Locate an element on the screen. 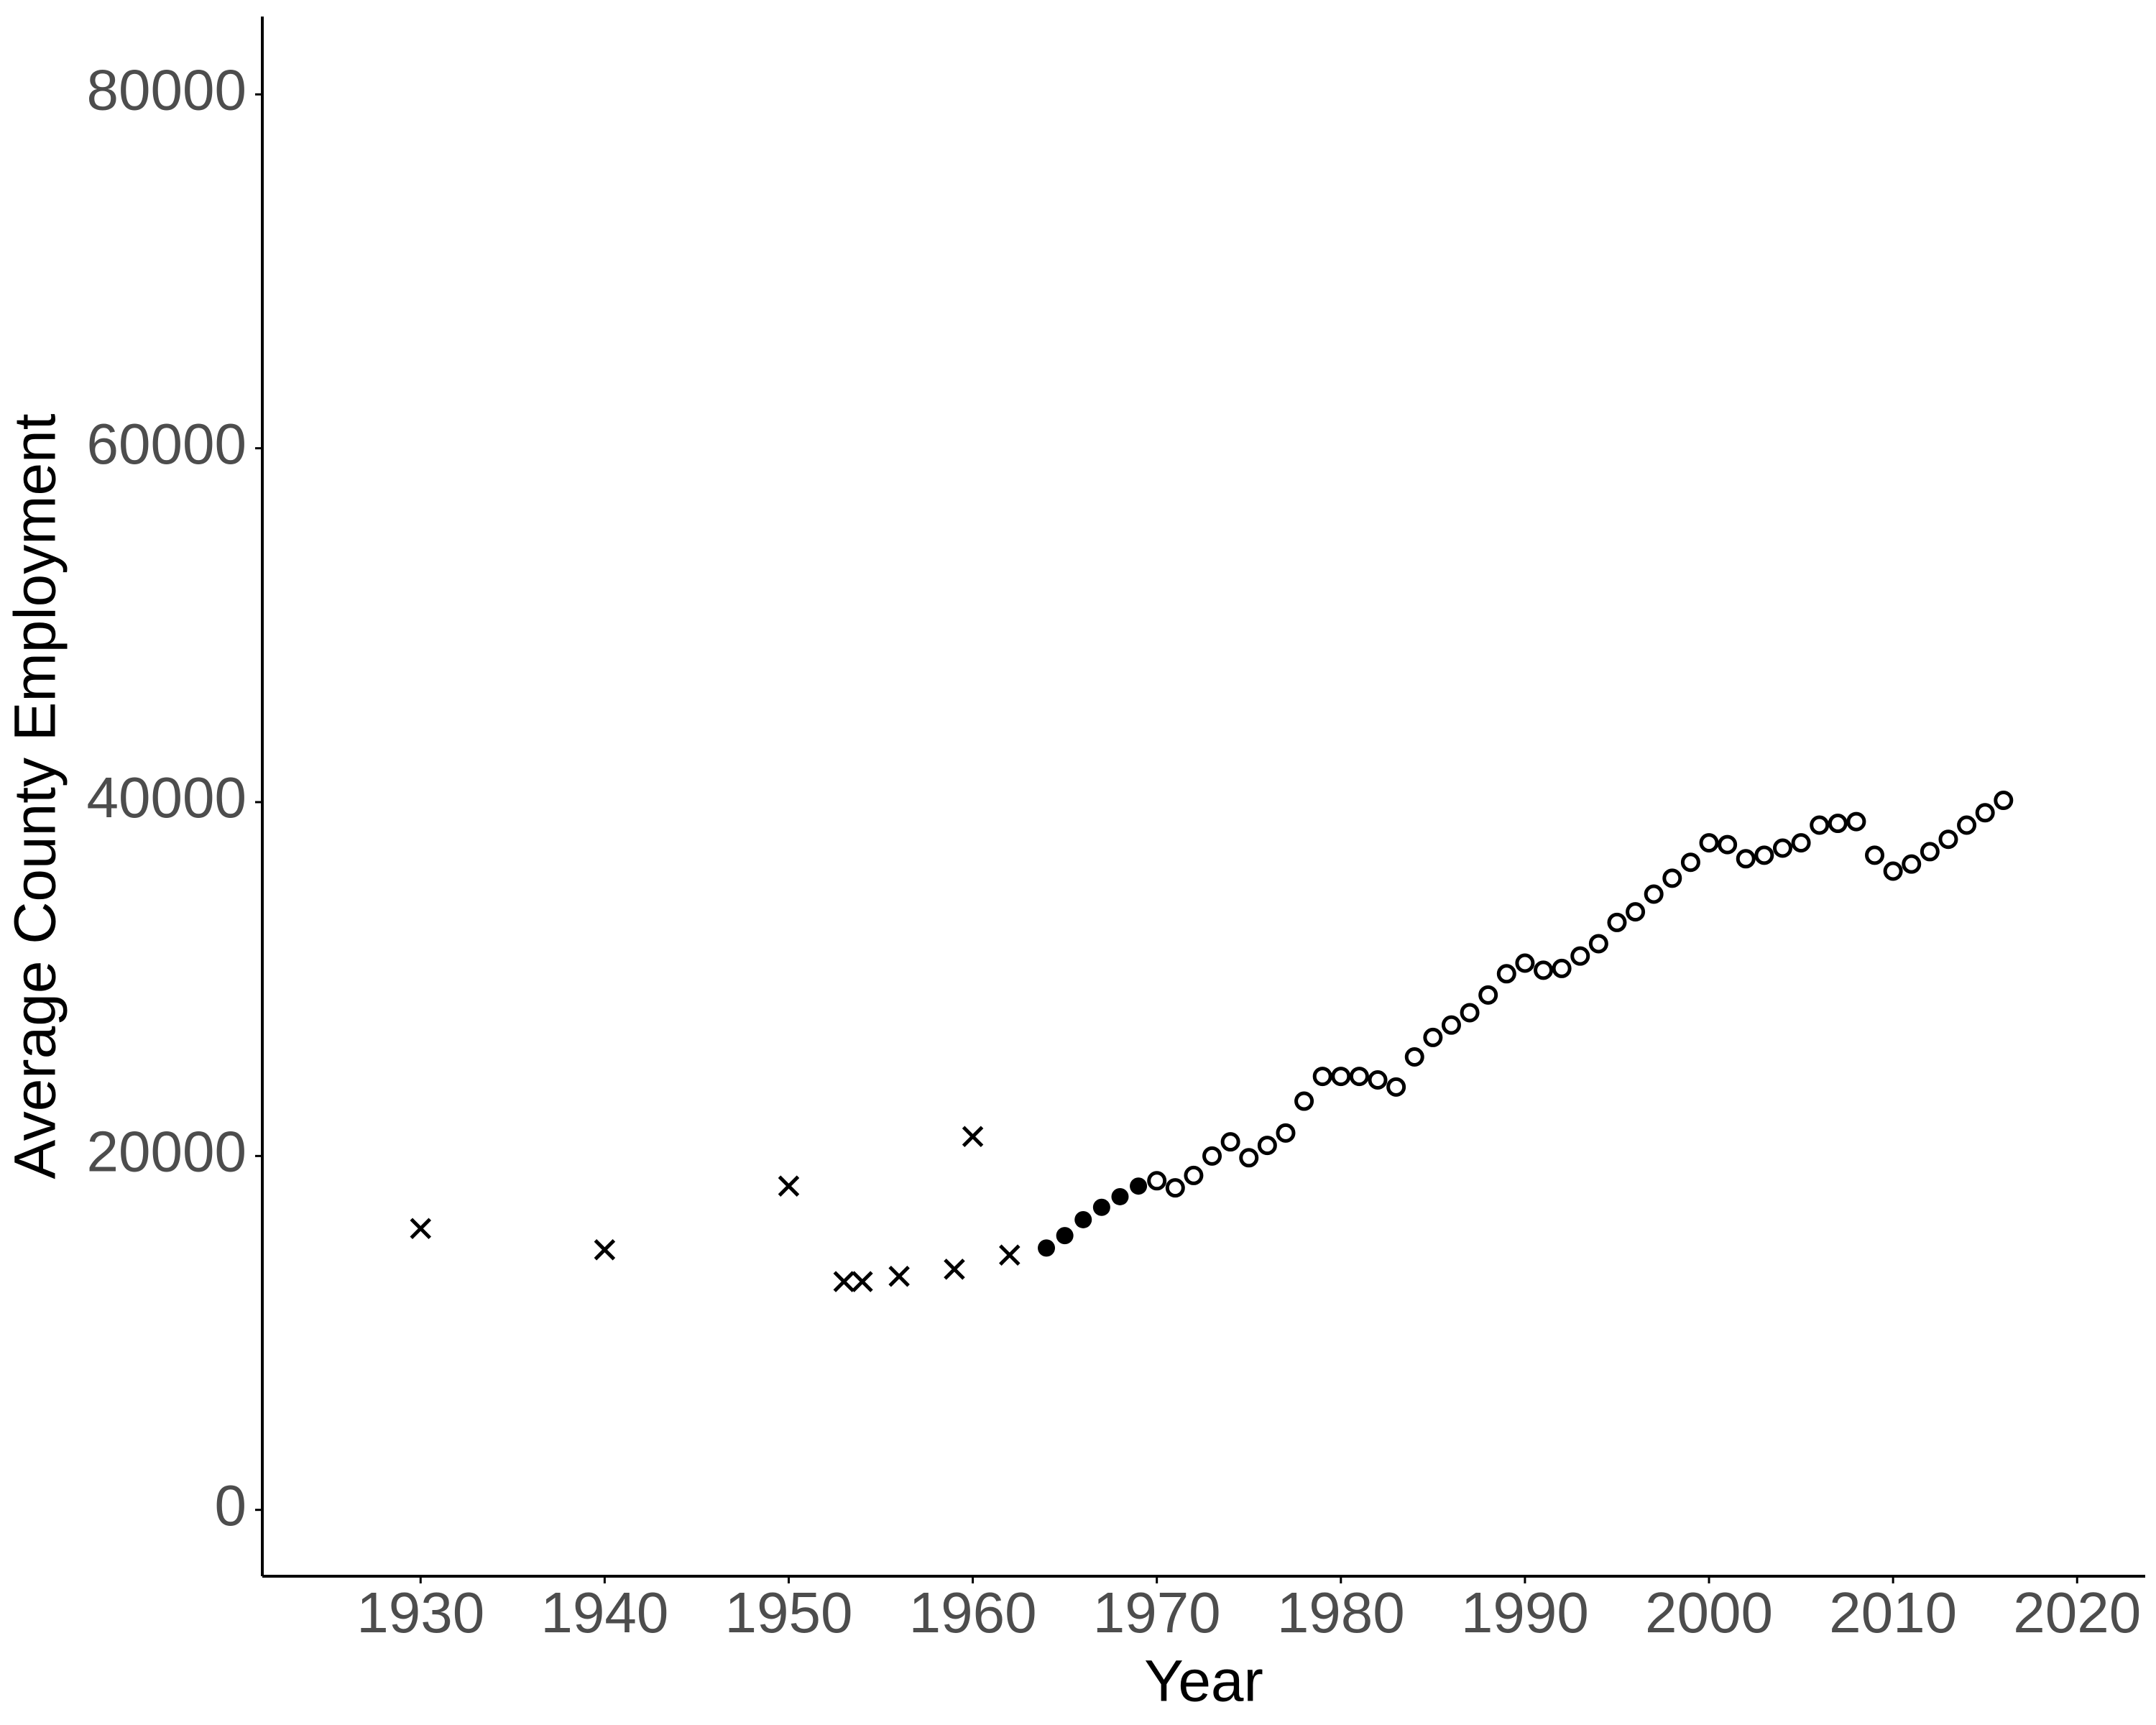 Image resolution: width=2156 pixels, height=1725 pixels. x-tick-label: 1940 is located at coordinates (604, 1612).